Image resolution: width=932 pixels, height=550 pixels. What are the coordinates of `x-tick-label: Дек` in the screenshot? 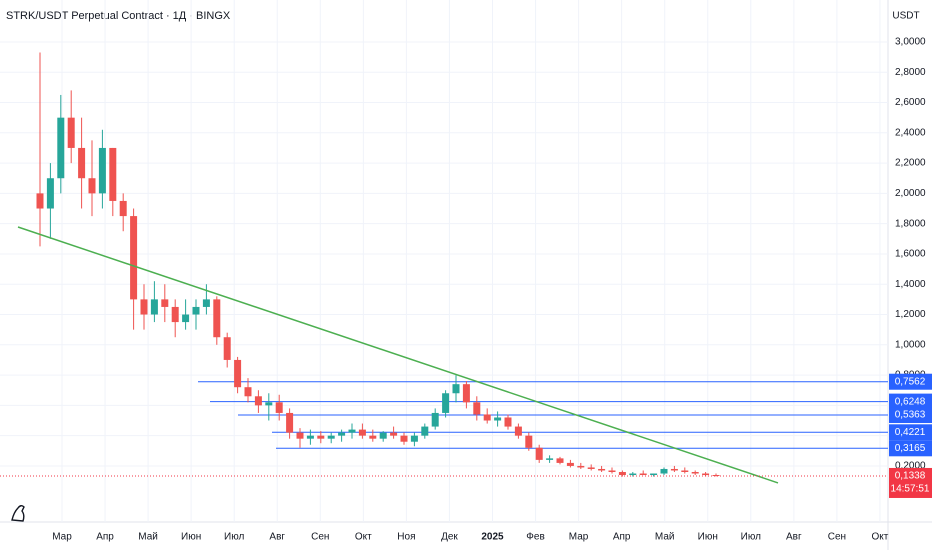 It's located at (449, 537).